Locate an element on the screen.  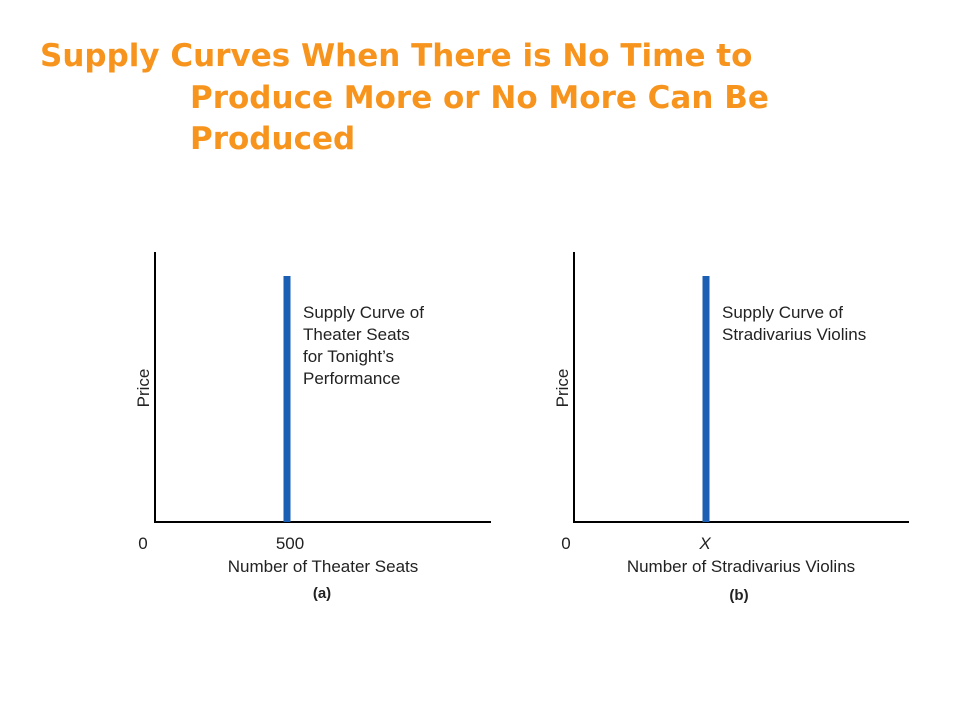
series-label-line: Theater Seats is located at coordinates (356, 334).